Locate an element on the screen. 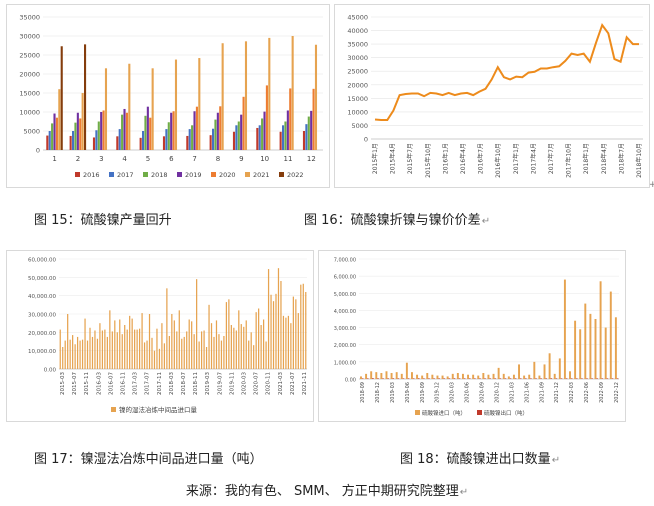  x-tick-label: 2015年10月 is located at coordinates (428, 160).